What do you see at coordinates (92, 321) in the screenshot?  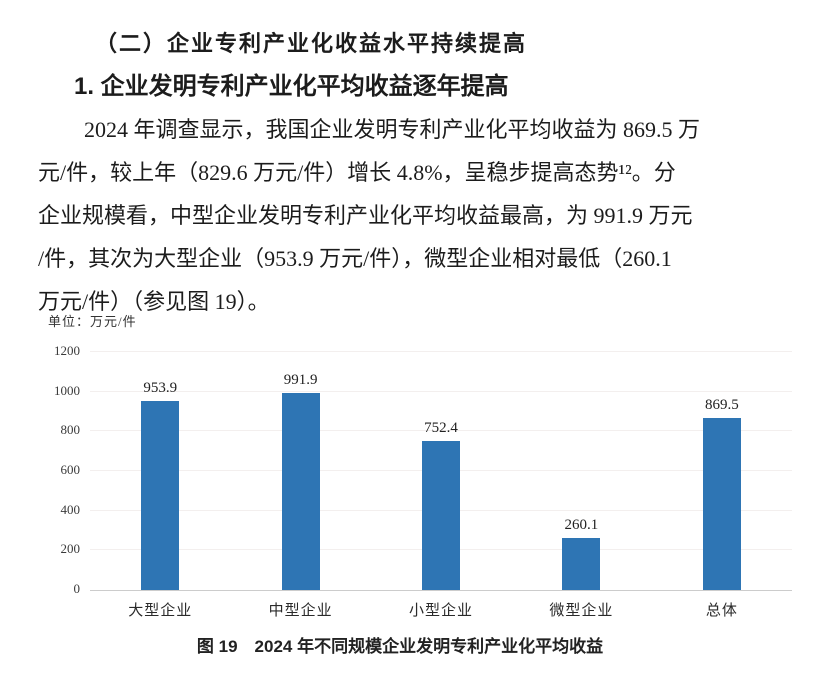 I see `chart-unit-label: 单位：万元/件` at bounding box center [92, 321].